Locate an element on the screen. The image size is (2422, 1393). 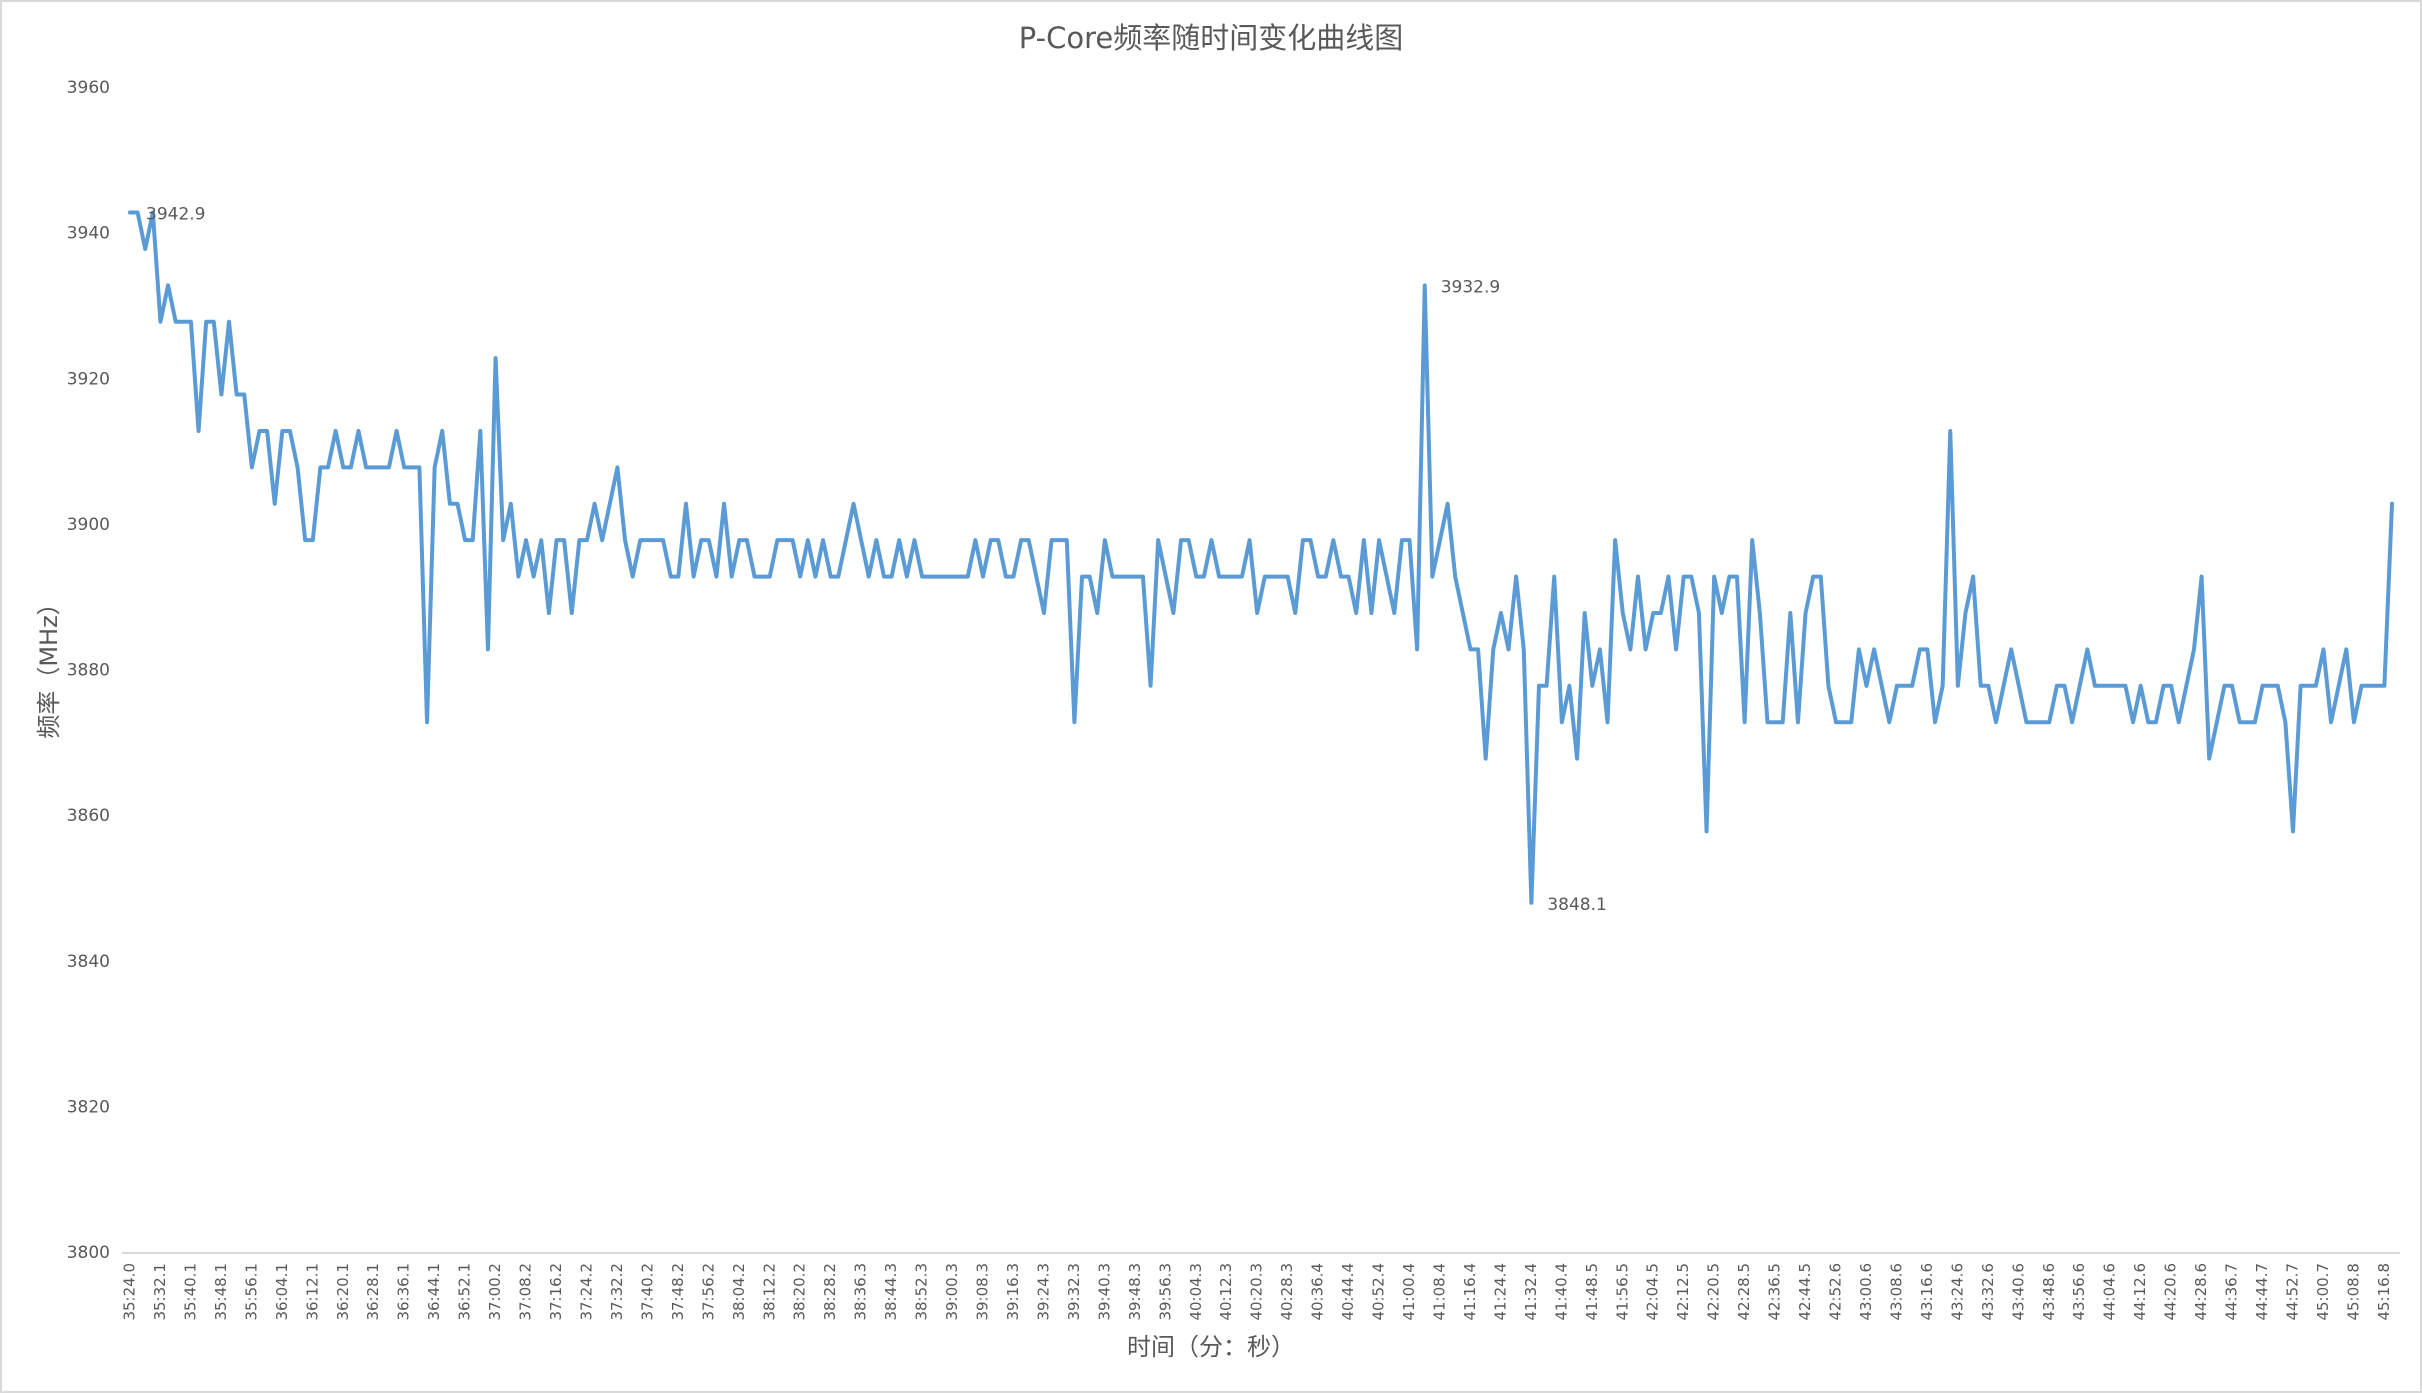
x-tick-label: 38:36.3 is located at coordinates (861, 1292).